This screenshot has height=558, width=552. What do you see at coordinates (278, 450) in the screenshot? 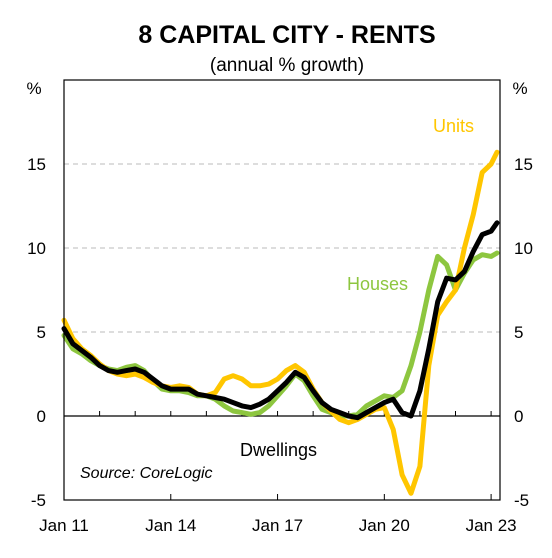
I see `dwellings-label: Dwellings` at bounding box center [278, 450].